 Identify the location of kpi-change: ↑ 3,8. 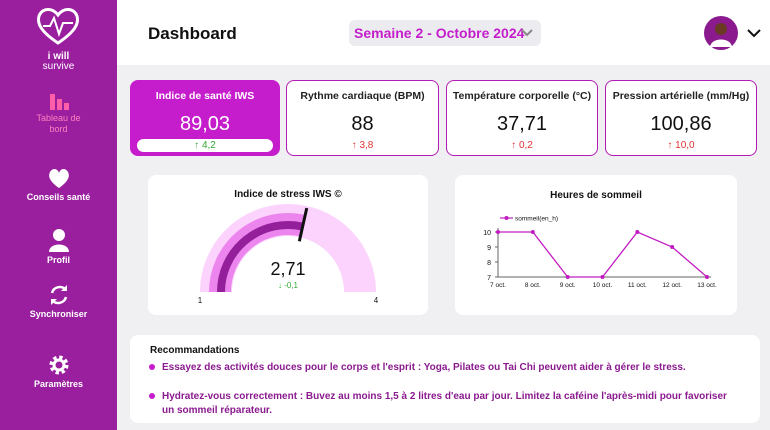
(362, 145).